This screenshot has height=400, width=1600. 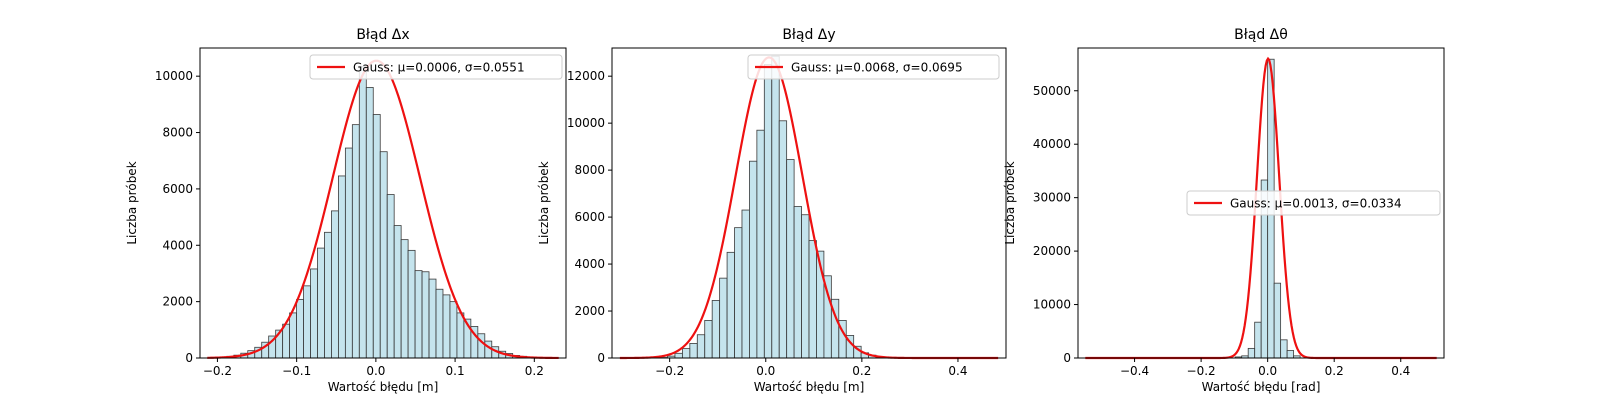 I want to click on legend-label: Gauss: μ=0.0068, σ=0.0695, so click(x=877, y=68).